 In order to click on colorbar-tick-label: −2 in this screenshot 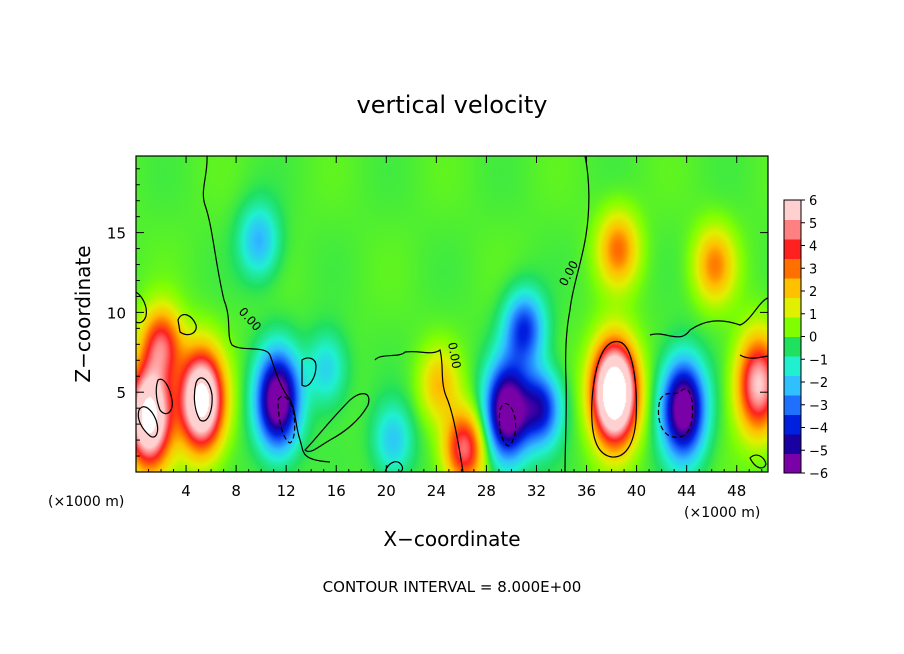, I will do `click(818, 383)`.